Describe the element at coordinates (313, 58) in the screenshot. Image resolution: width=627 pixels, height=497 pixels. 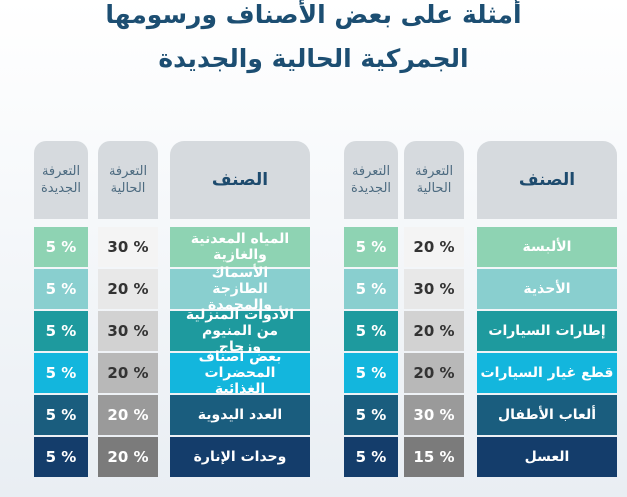
I see `page-subtitle: الجمركية الحالية والجديدة` at that location.